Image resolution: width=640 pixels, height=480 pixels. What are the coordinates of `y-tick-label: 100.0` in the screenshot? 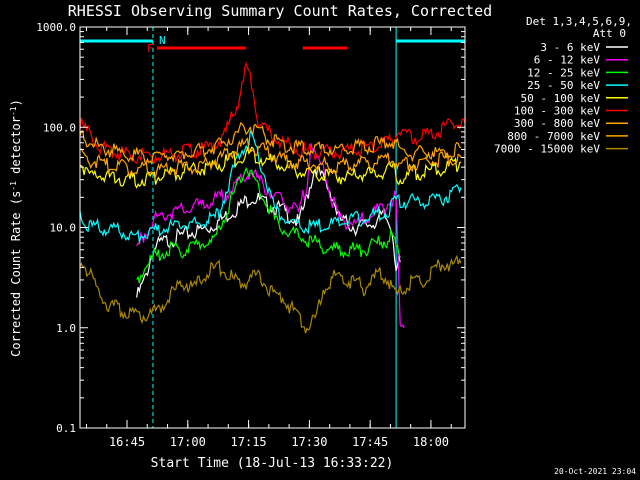 It's located at (59, 127).